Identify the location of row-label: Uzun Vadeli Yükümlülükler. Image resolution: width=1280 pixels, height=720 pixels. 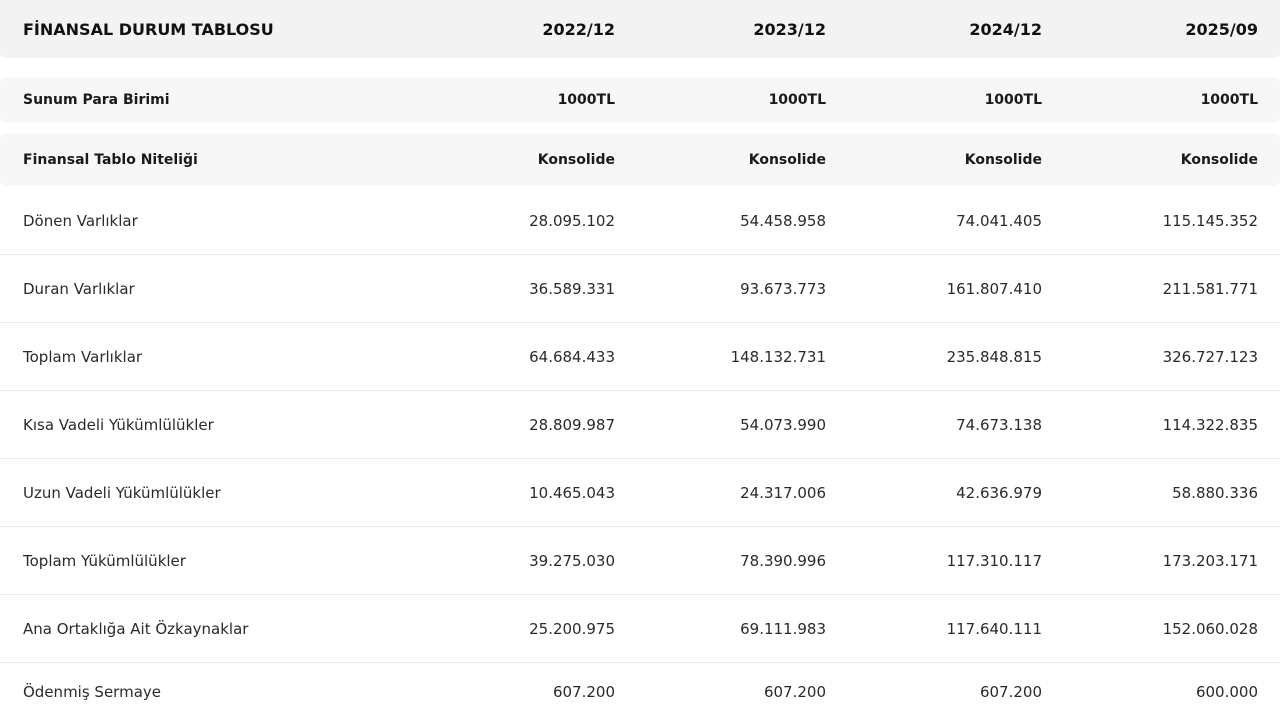
(122, 492).